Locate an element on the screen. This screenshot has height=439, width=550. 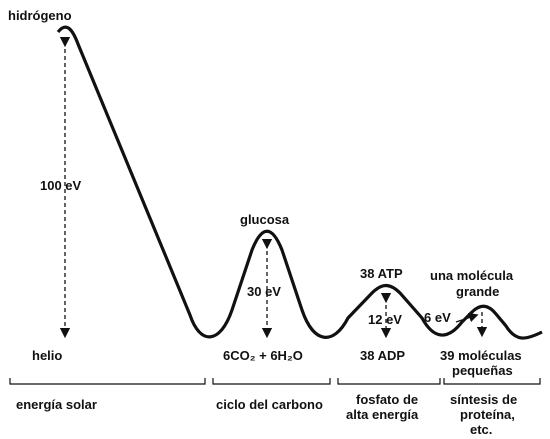
label: hidrógeno is located at coordinates (40, 15).